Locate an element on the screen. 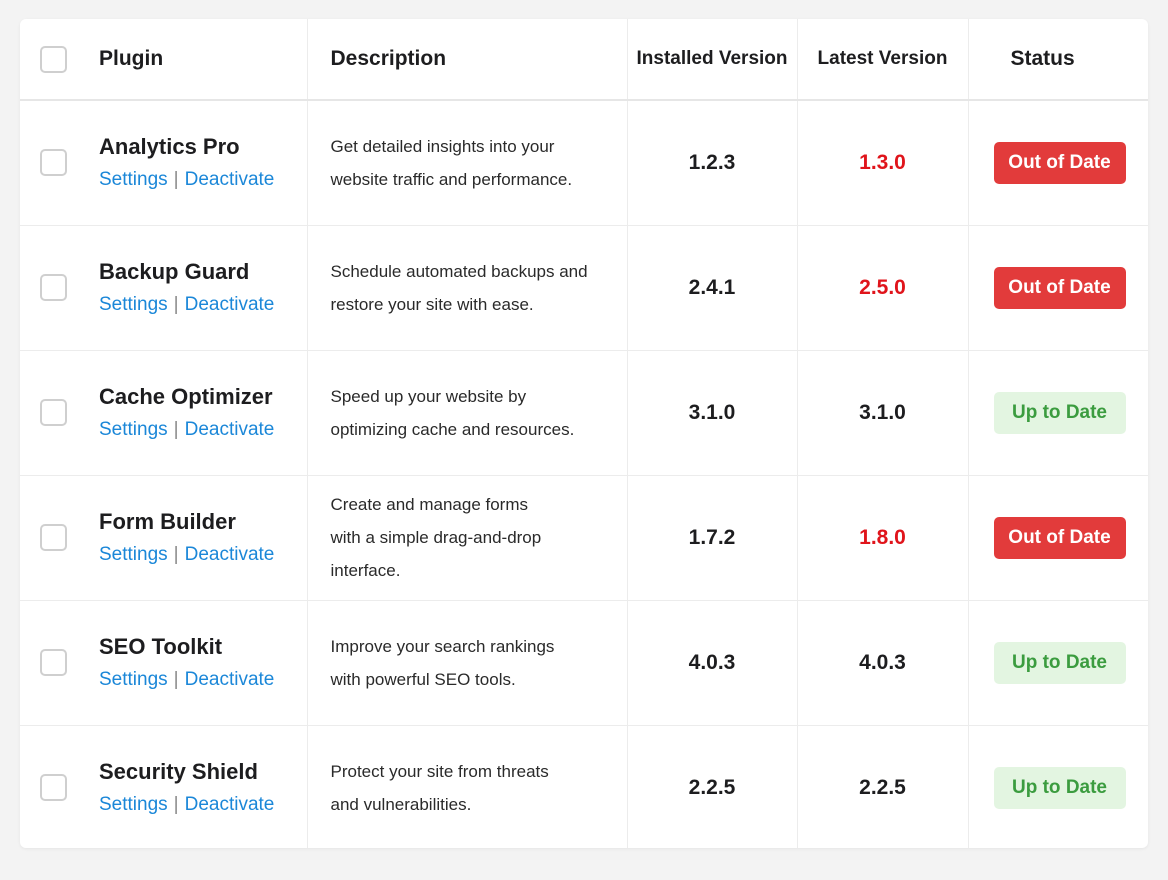  plugin-description-line: interface. is located at coordinates (365, 570).